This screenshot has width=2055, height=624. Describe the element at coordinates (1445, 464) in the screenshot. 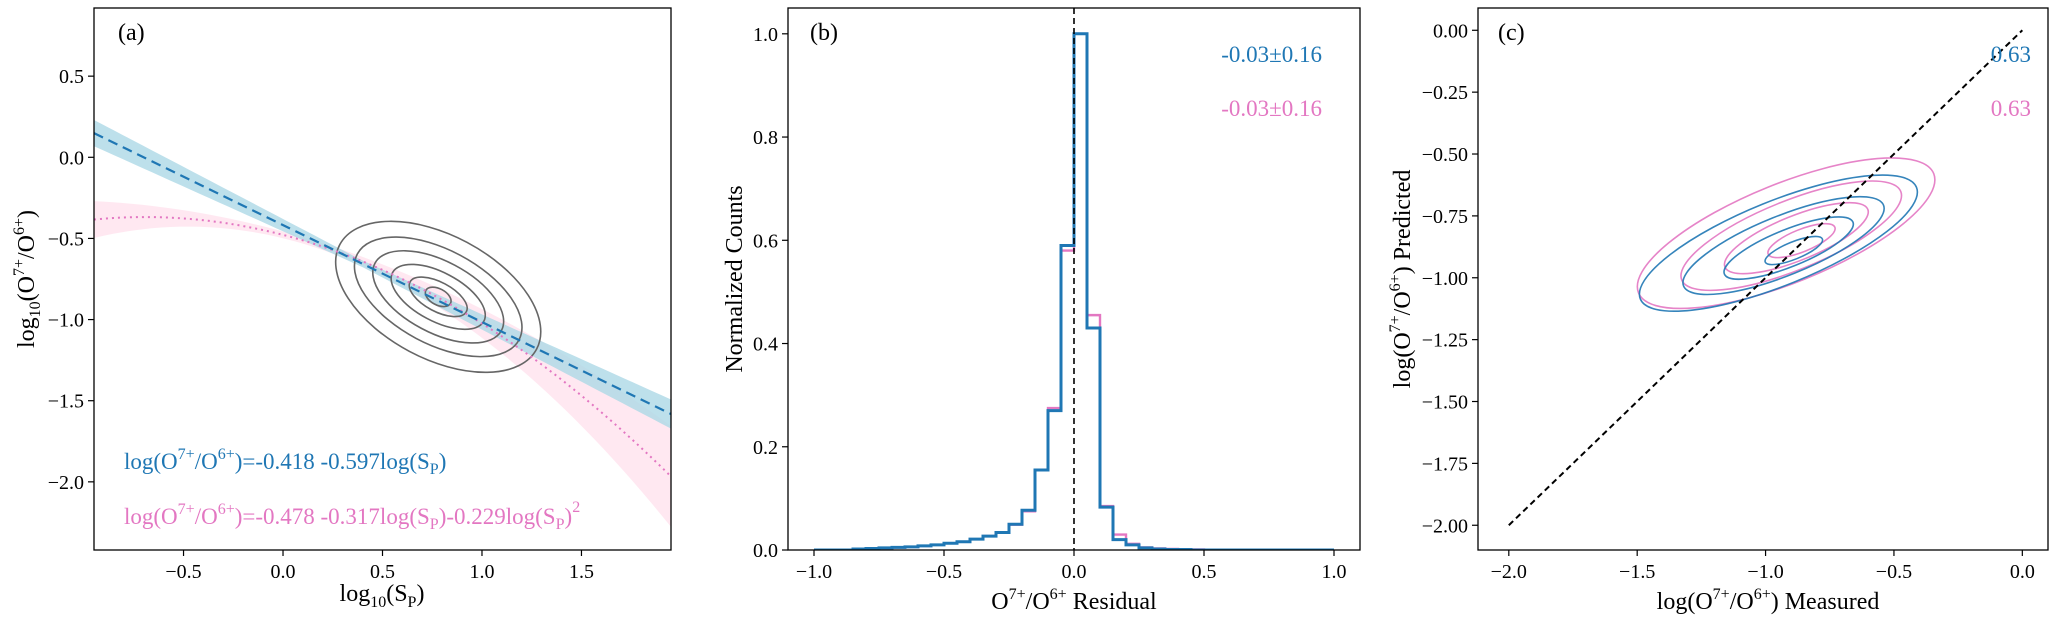

I see `y-tick-label: −1.75` at that location.